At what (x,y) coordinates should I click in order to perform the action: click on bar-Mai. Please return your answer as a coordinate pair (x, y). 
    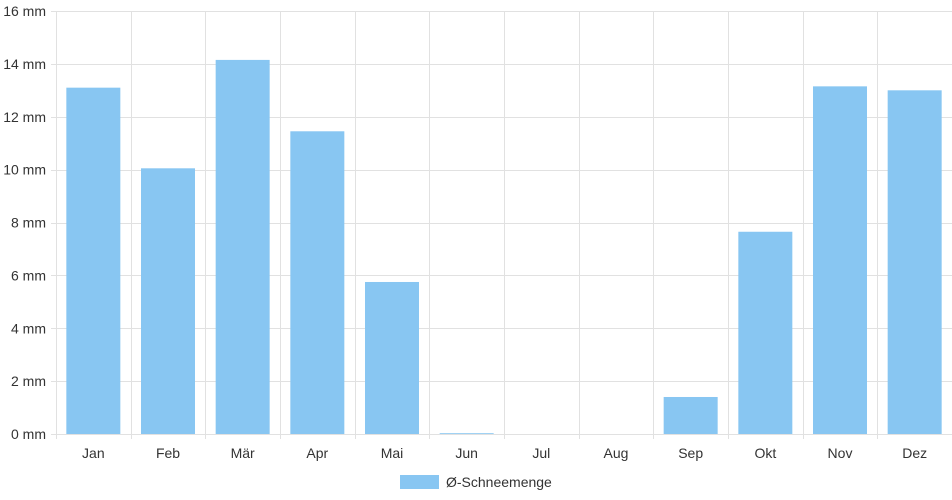
    Looking at the image, I should click on (392, 357).